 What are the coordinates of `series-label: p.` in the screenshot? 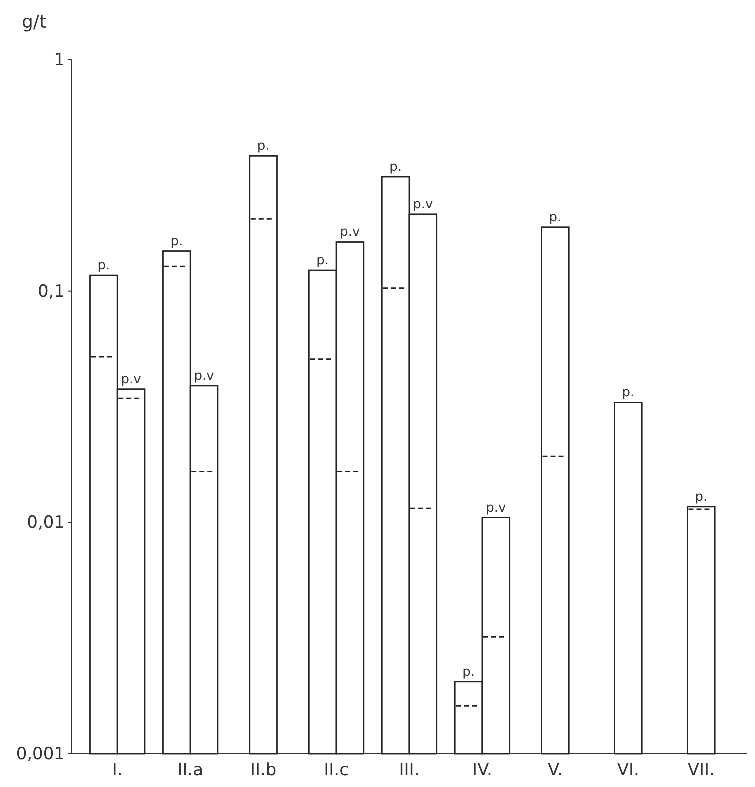 It's located at (104, 266).